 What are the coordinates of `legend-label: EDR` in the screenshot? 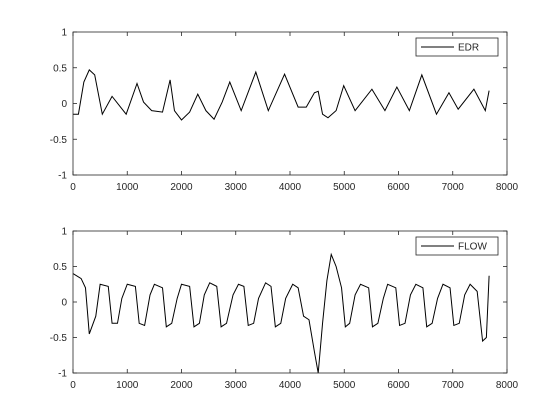 It's located at (468, 48).